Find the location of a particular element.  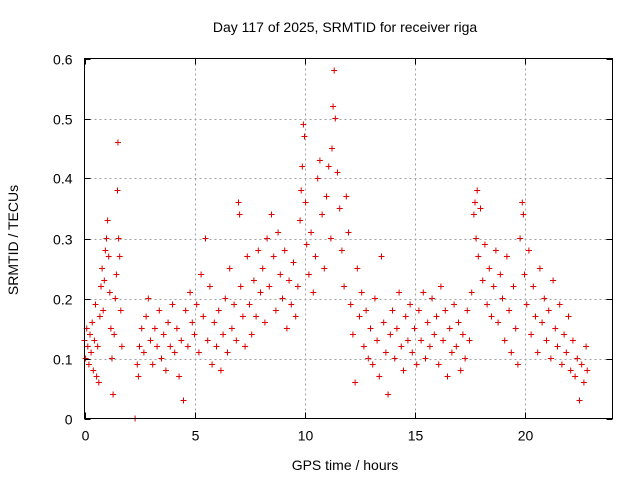

x-axis-label: GPS time / hours is located at coordinates (345, 465).